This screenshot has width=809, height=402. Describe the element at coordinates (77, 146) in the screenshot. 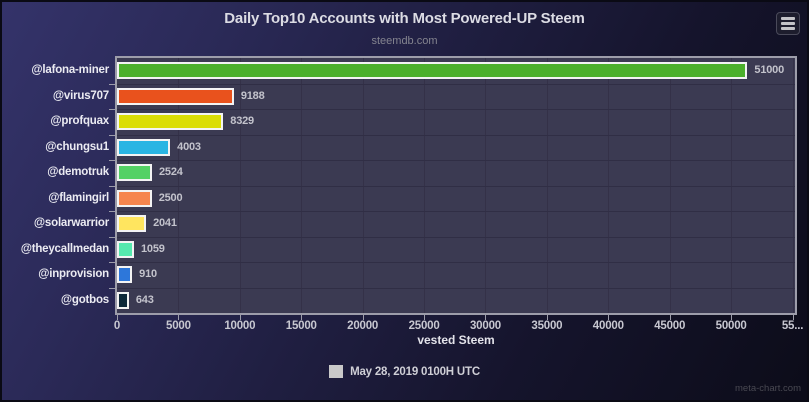

I see `category-label: @chungsu1` at that location.